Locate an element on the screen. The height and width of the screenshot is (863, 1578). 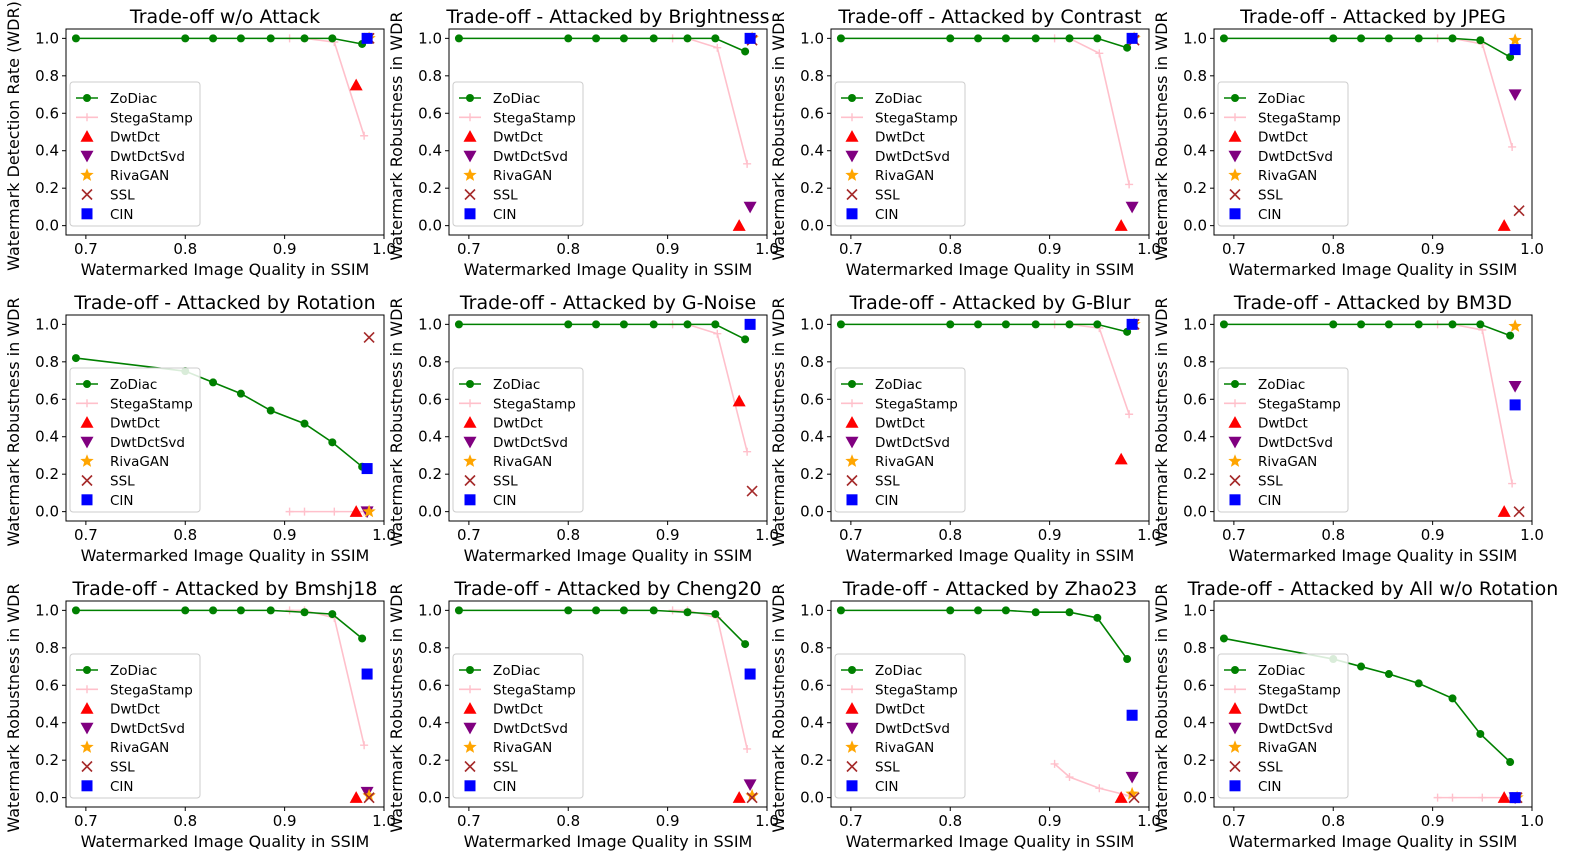
rivagan-marker is located at coordinates (369, 795).